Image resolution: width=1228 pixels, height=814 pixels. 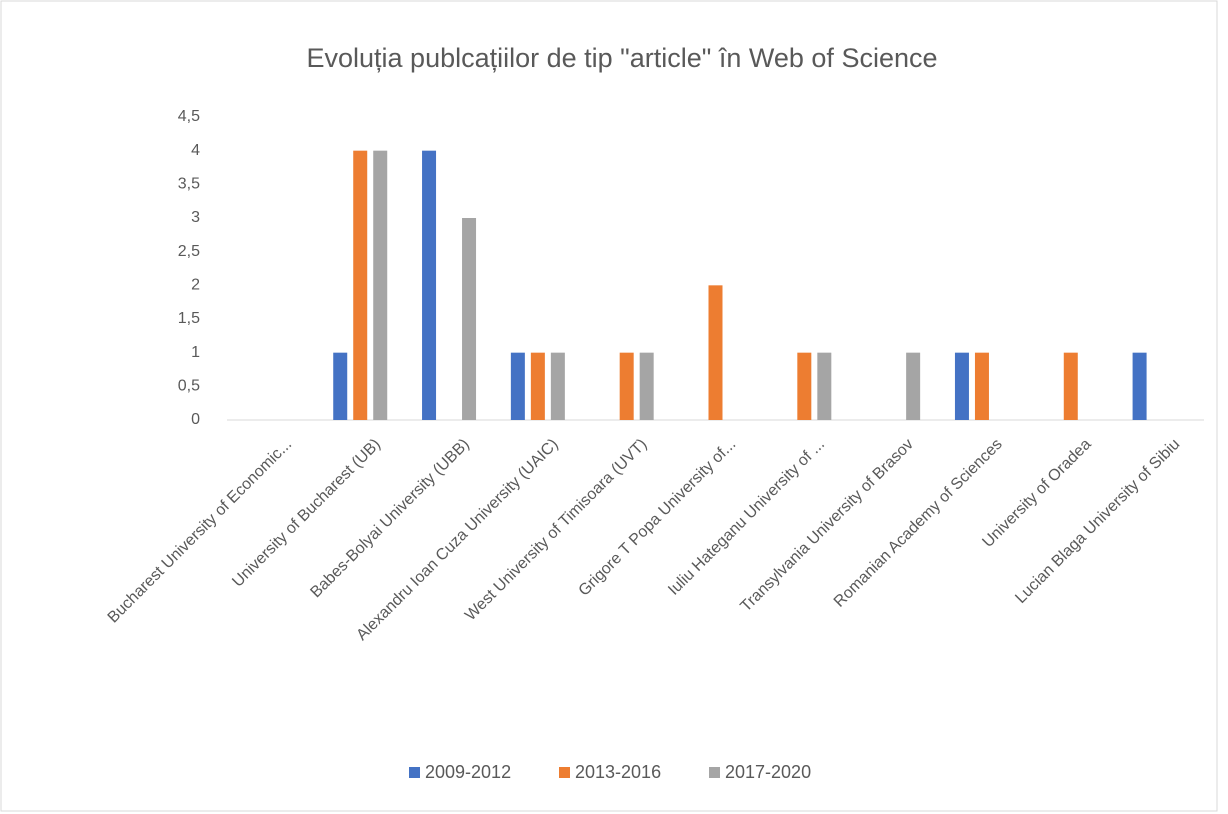 I want to click on y-tick-label: 2,5, so click(x=189, y=251).